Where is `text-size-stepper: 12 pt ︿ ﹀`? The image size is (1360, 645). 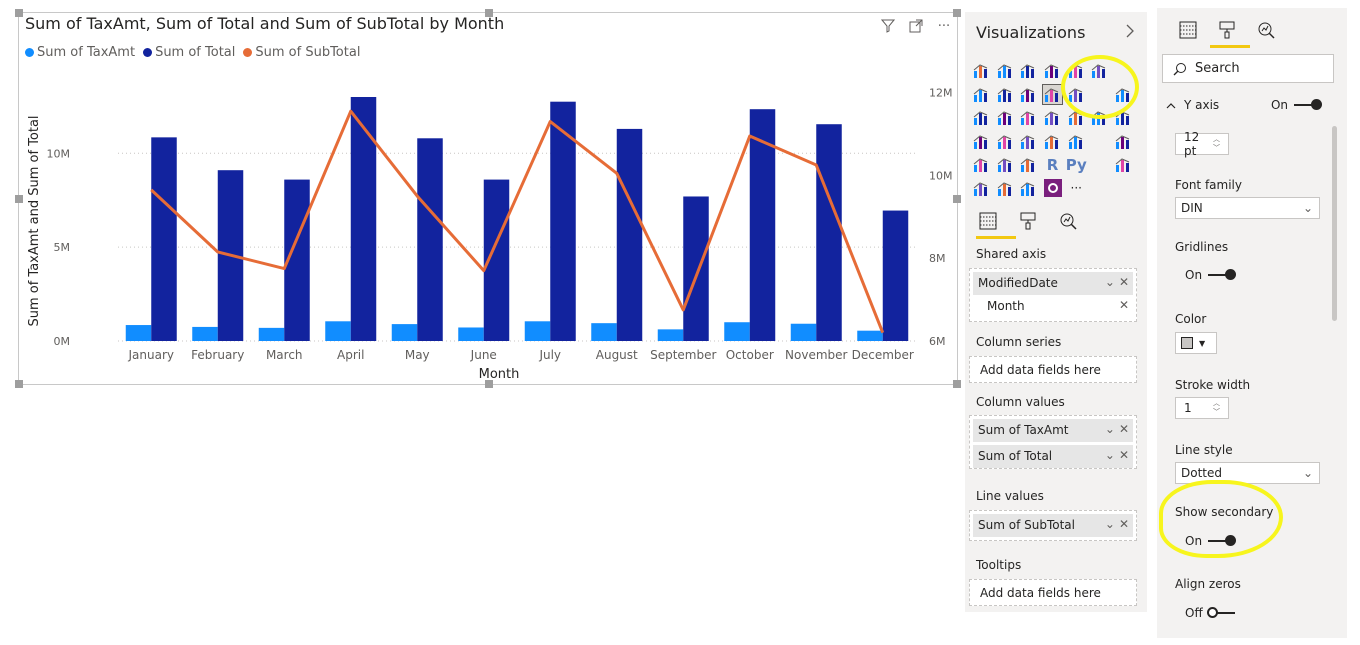
text-size-stepper: 12 pt ︿ ﹀ is located at coordinates (1202, 144).